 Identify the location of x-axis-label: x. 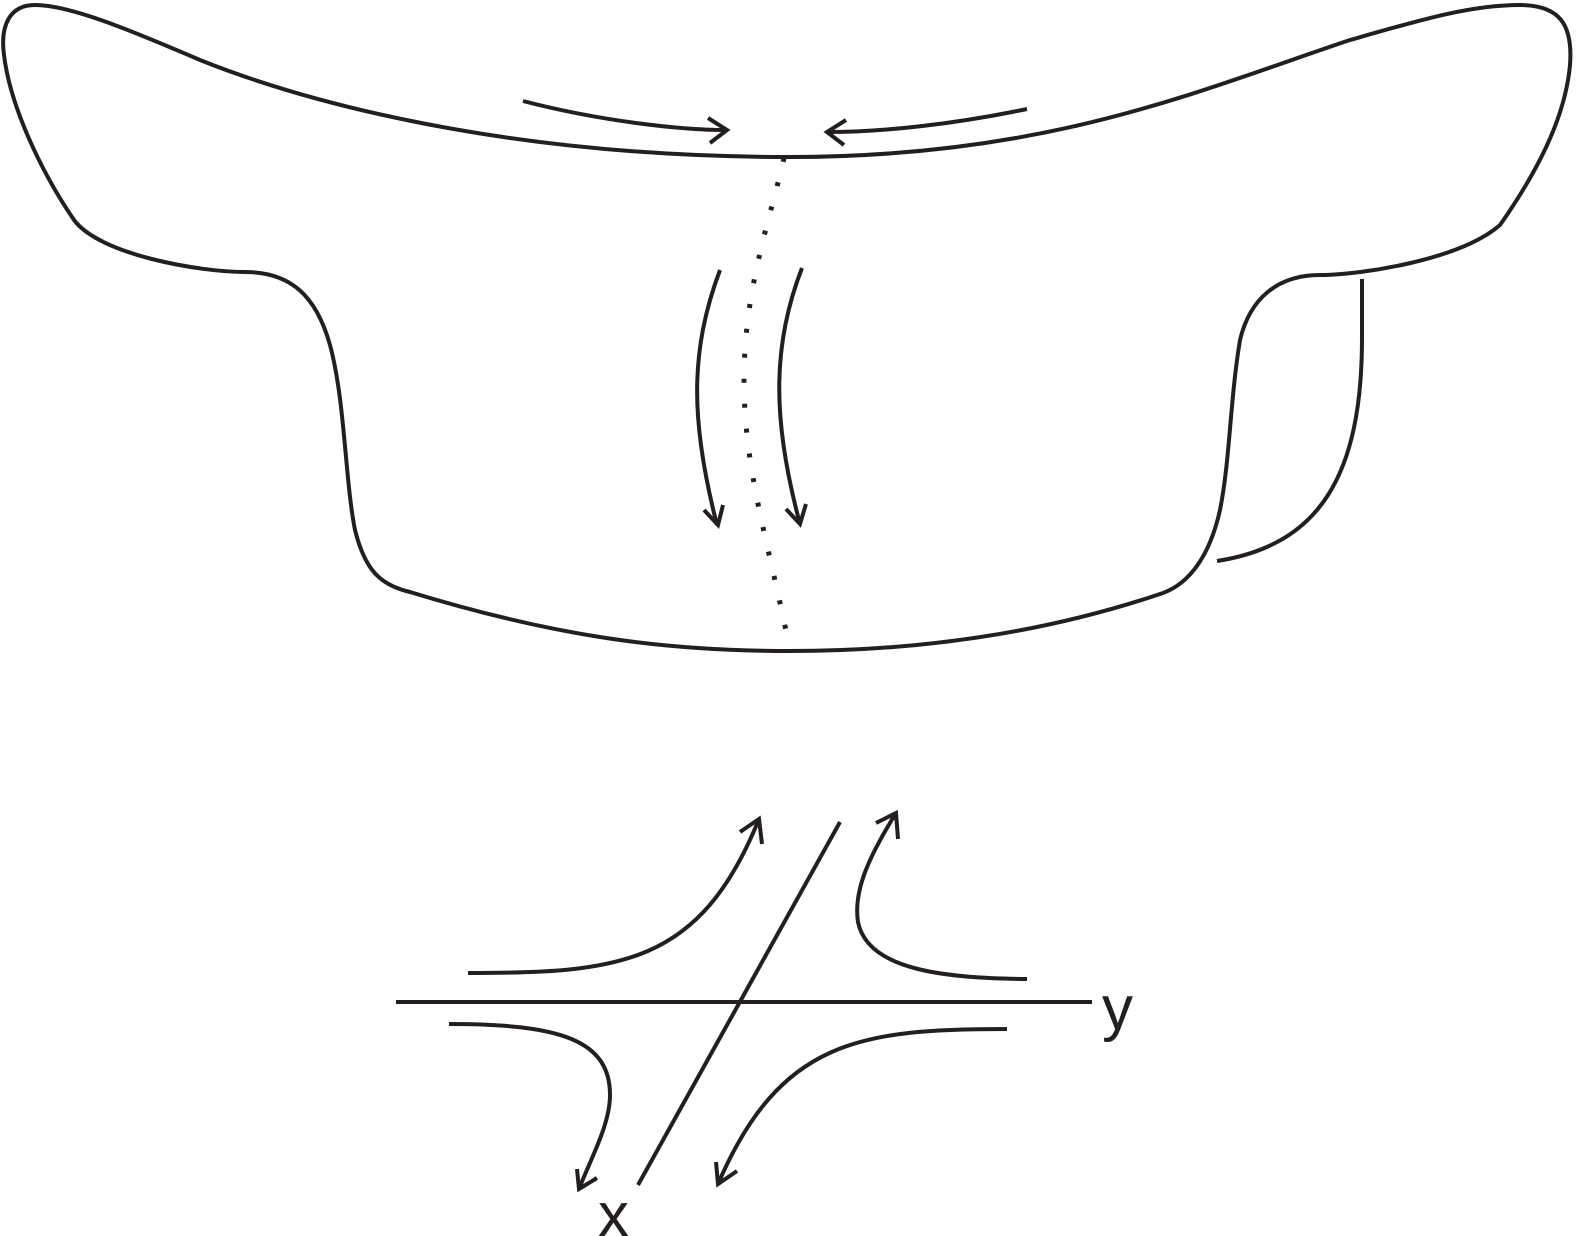
(613, 1208).